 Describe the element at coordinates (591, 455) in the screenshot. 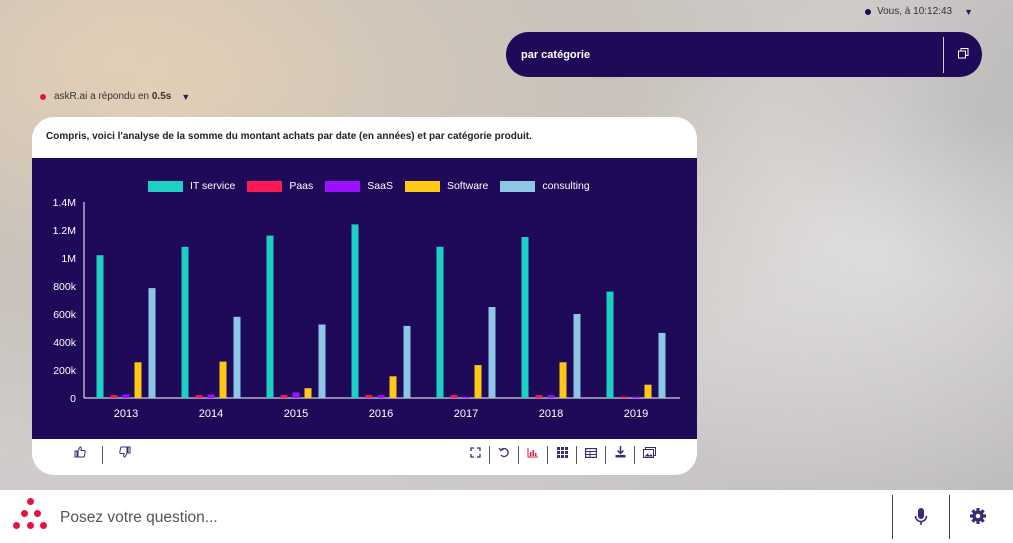

I see `table-icon` at that location.